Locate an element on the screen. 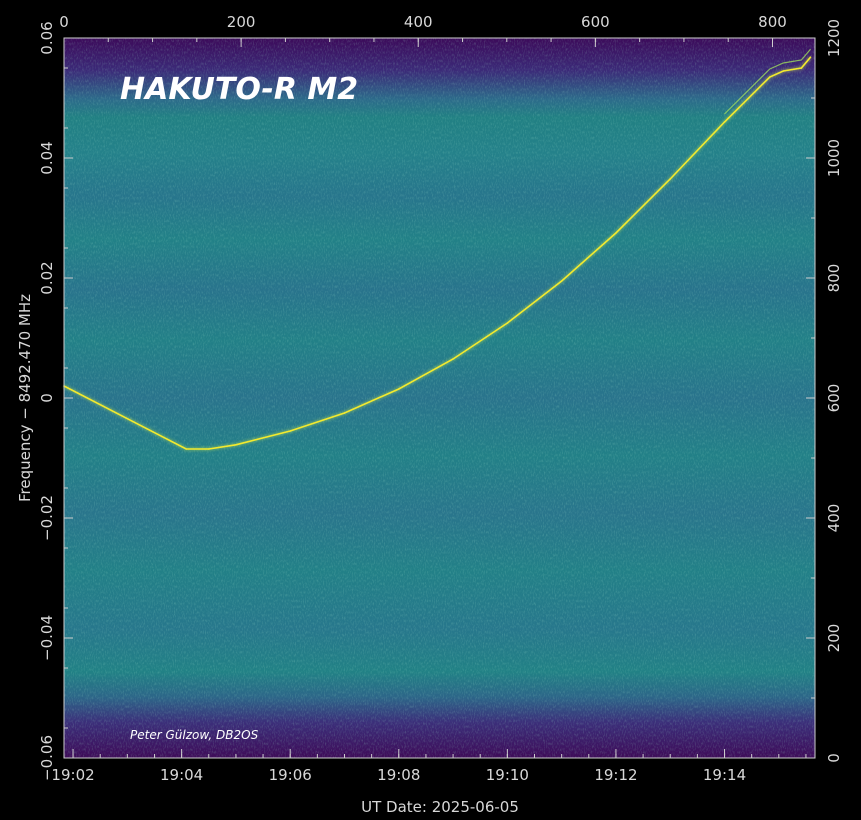 This screenshot has width=861, height=820. top-tick-label: 400 is located at coordinates (418, 22).